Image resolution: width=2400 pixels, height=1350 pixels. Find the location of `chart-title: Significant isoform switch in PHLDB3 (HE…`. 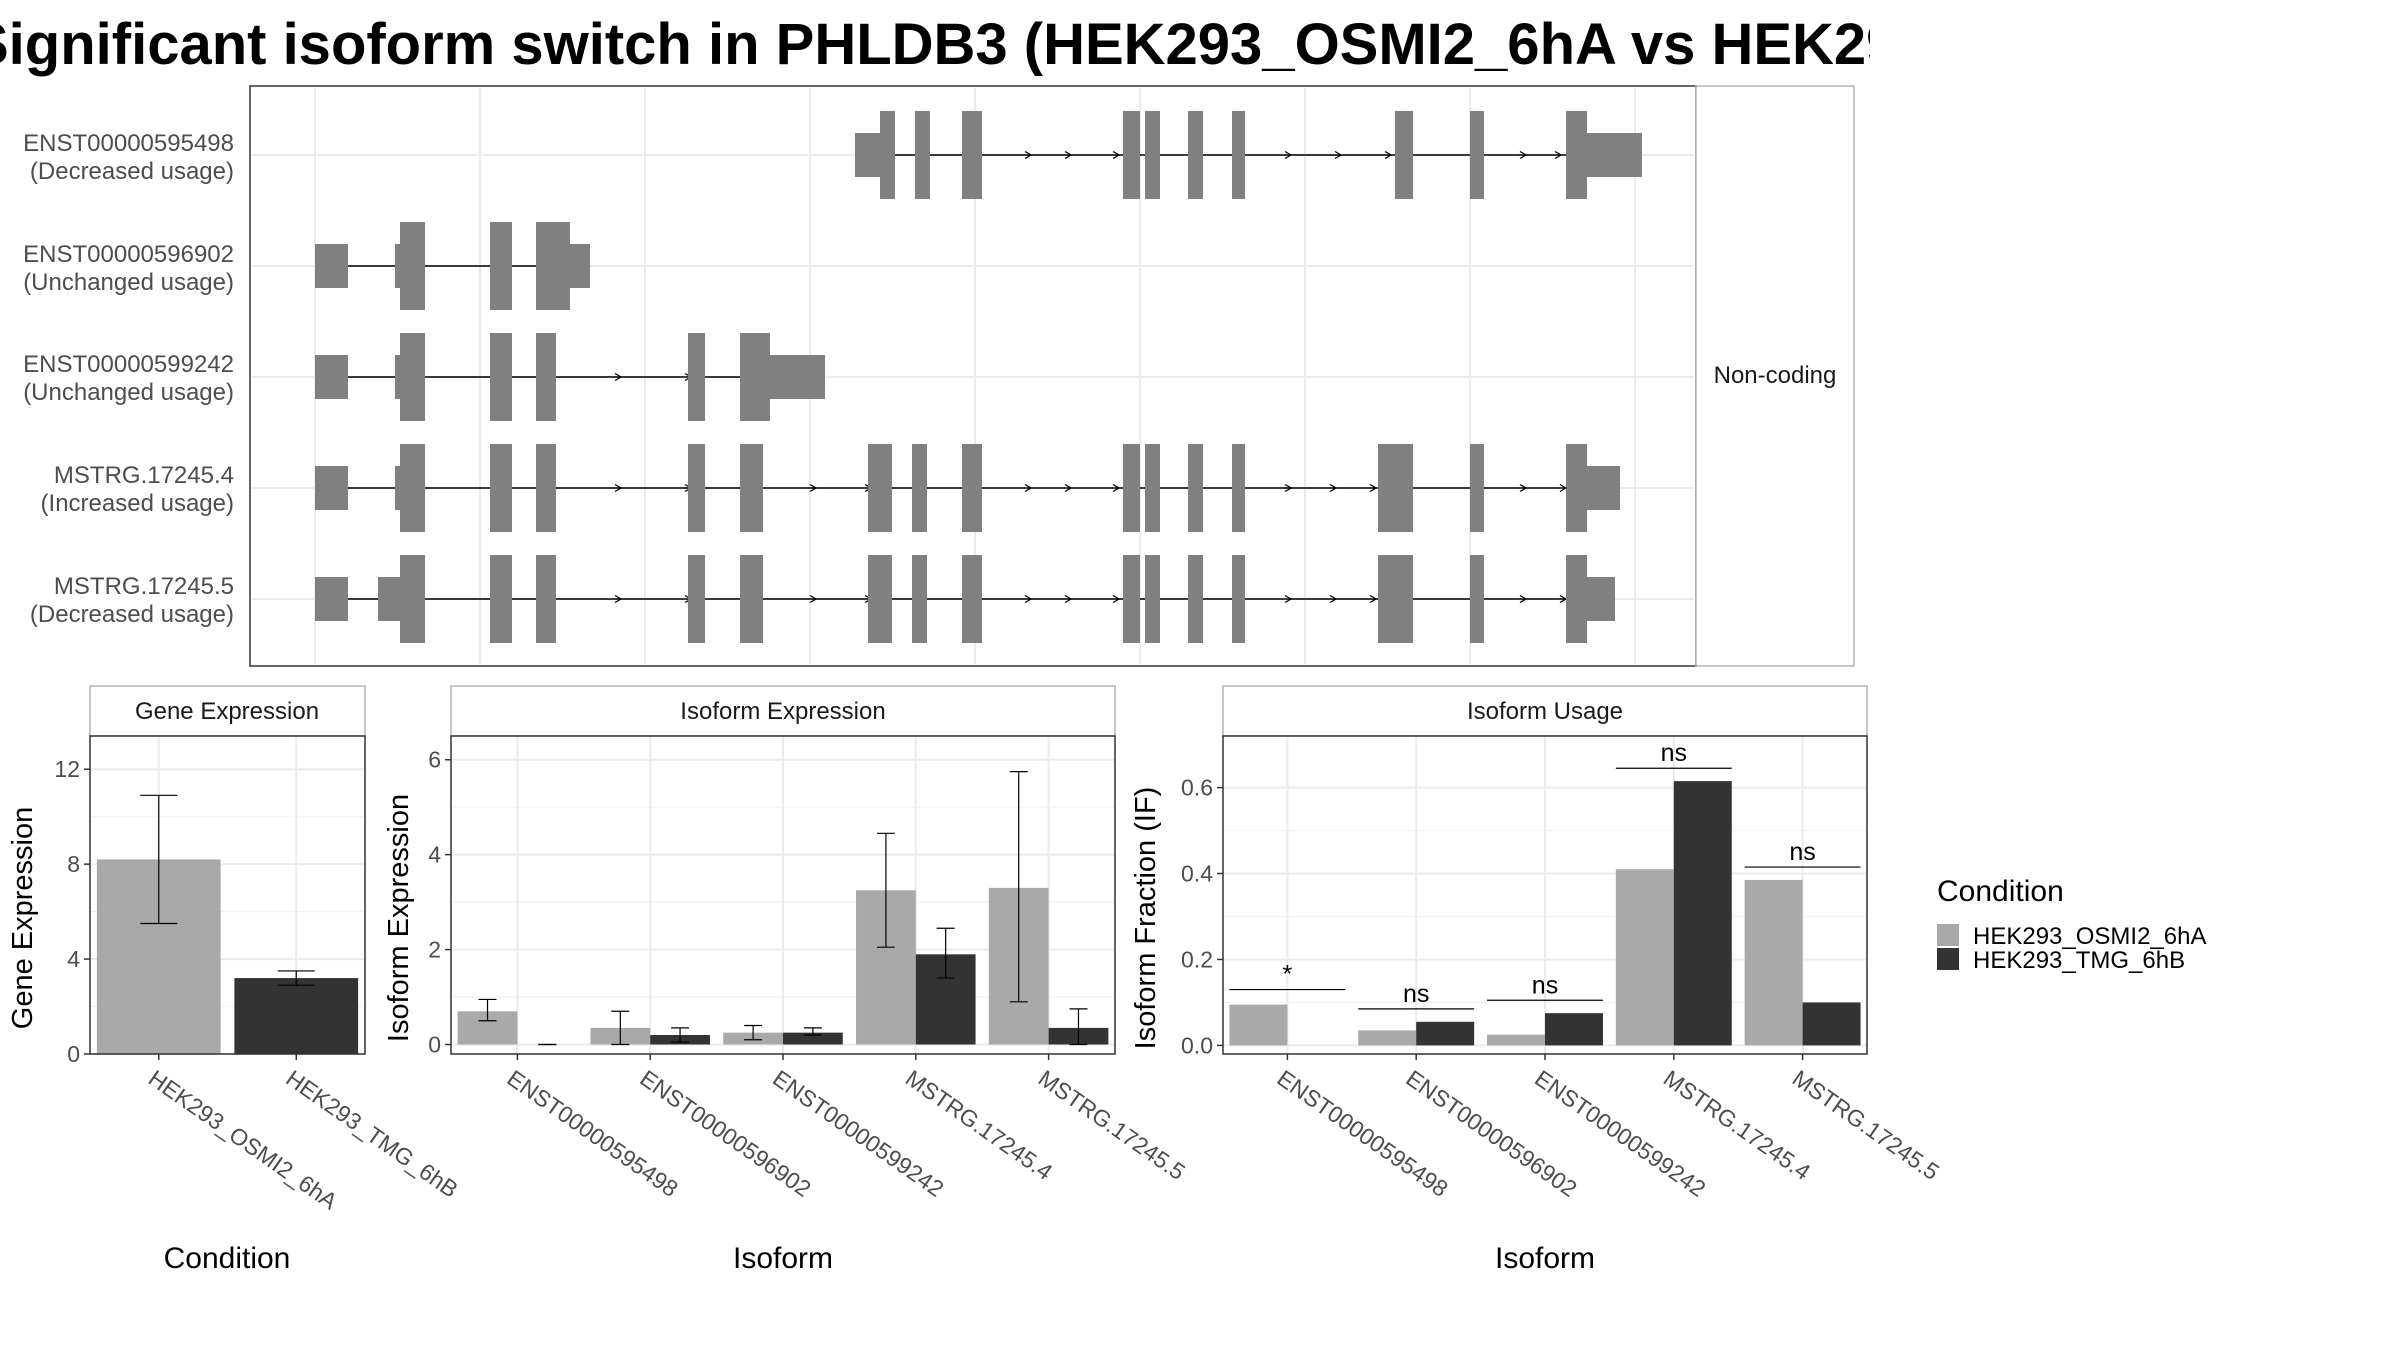

chart-title: Significant isoform switch in PHLDB3 (HE… is located at coordinates (935, 44).